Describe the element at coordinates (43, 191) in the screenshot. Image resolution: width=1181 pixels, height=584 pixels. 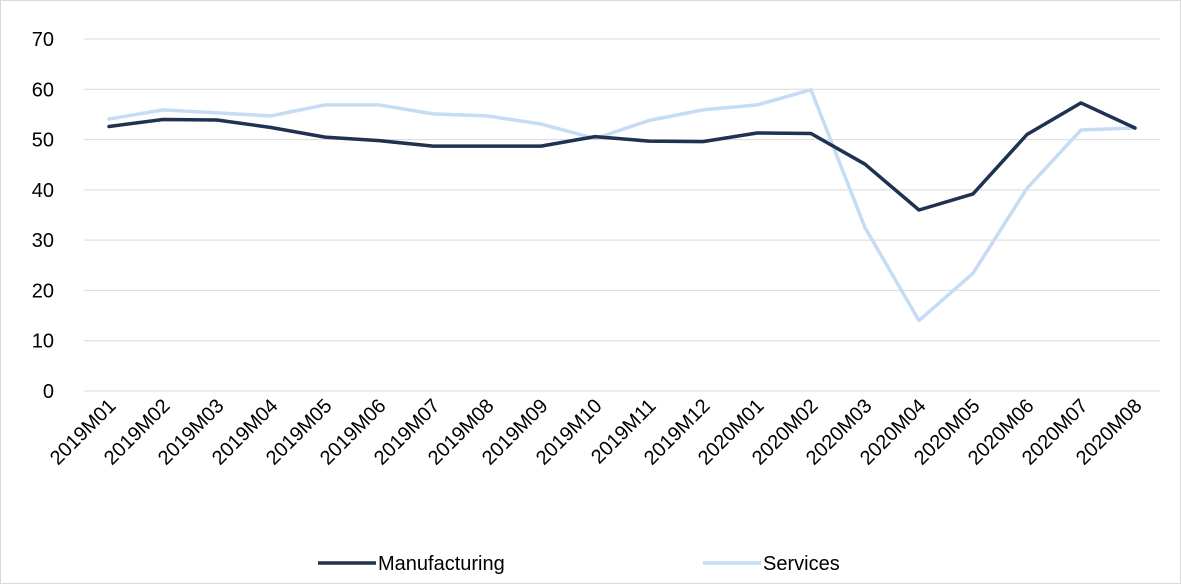
I see `y-tick-label: 40` at that location.